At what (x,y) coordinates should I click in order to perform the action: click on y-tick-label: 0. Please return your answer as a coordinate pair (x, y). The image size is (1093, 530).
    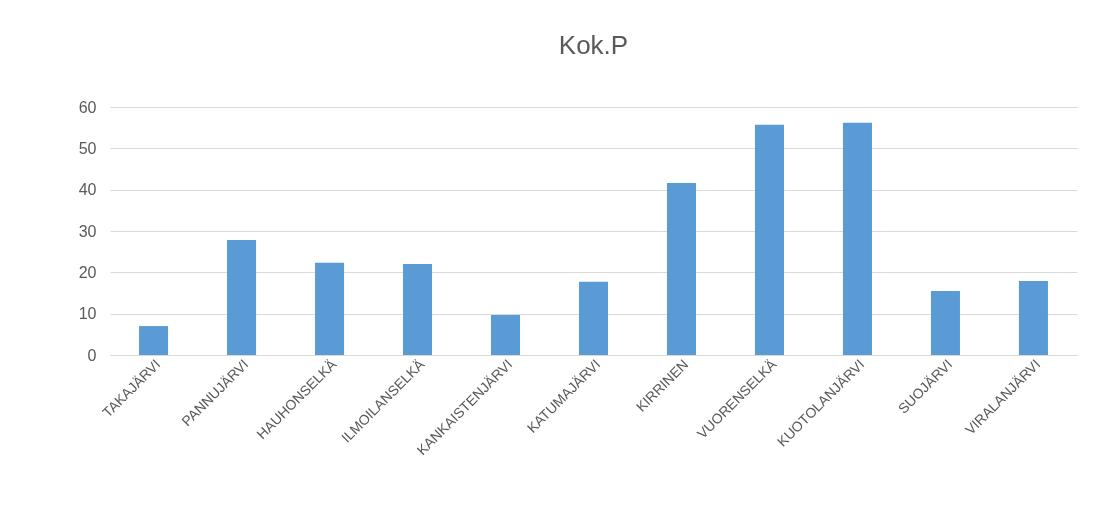
    Looking at the image, I should click on (92, 355).